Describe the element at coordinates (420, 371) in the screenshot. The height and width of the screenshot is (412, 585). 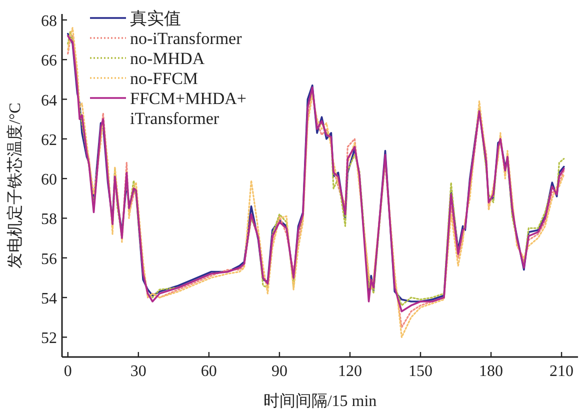
I see `x-tick-label: 150` at that location.